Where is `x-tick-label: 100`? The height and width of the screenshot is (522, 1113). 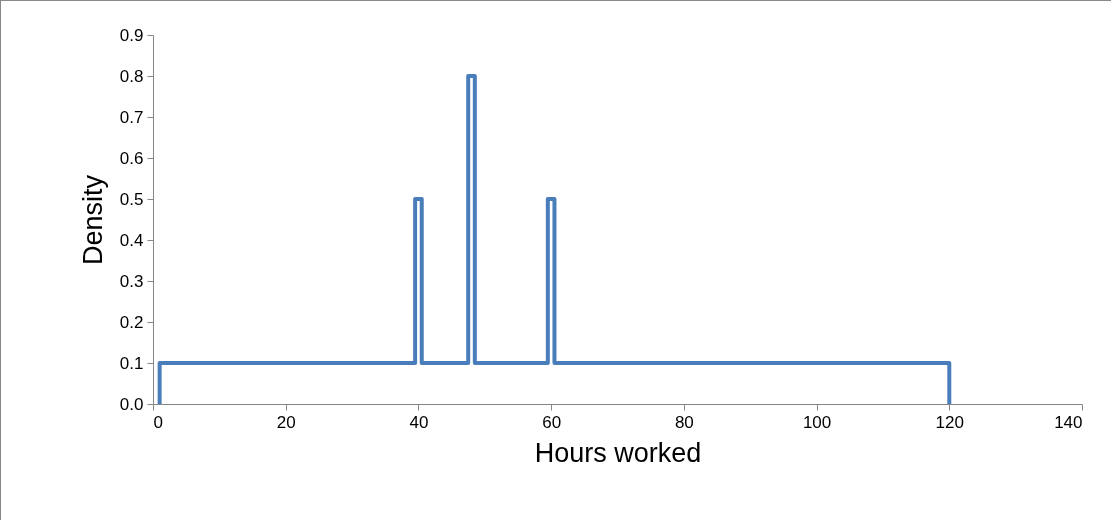 x-tick-label: 100 is located at coordinates (817, 422).